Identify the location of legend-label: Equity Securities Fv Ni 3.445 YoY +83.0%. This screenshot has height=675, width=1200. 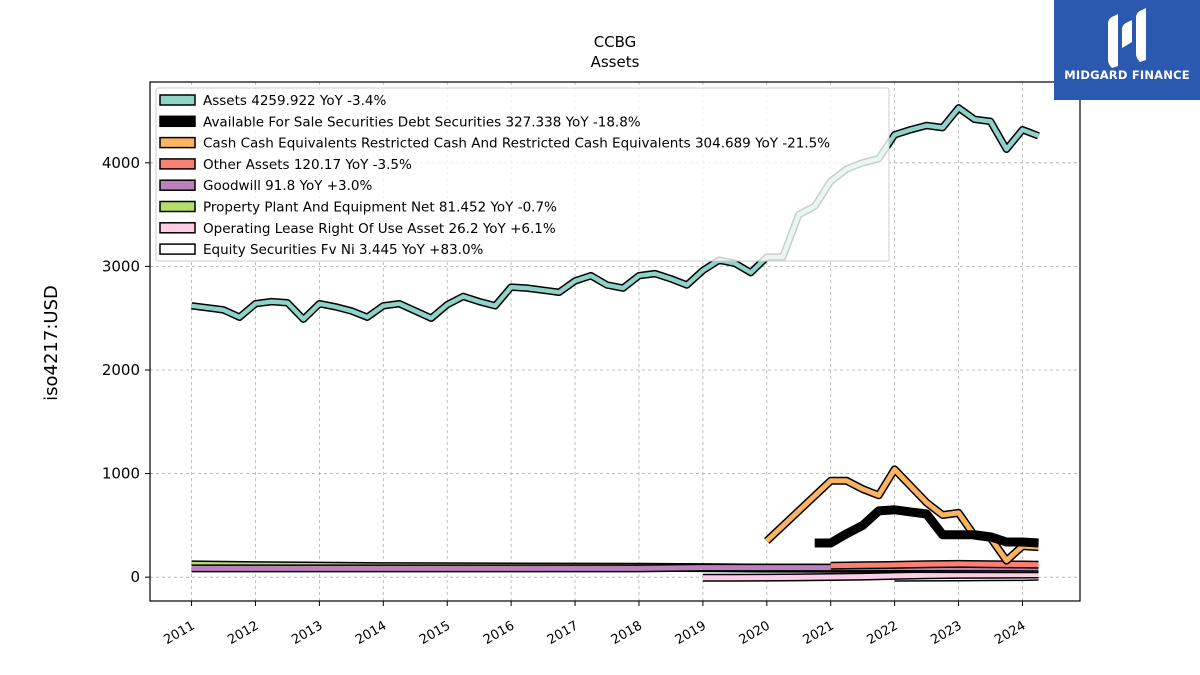
(343, 250).